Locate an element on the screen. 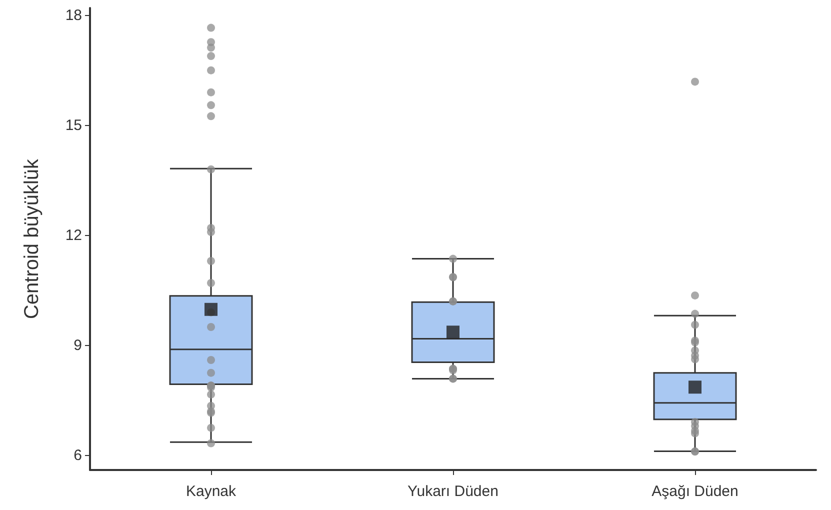 The width and height of the screenshot is (831, 510). y-tick-label: 6 is located at coordinates (78, 455).